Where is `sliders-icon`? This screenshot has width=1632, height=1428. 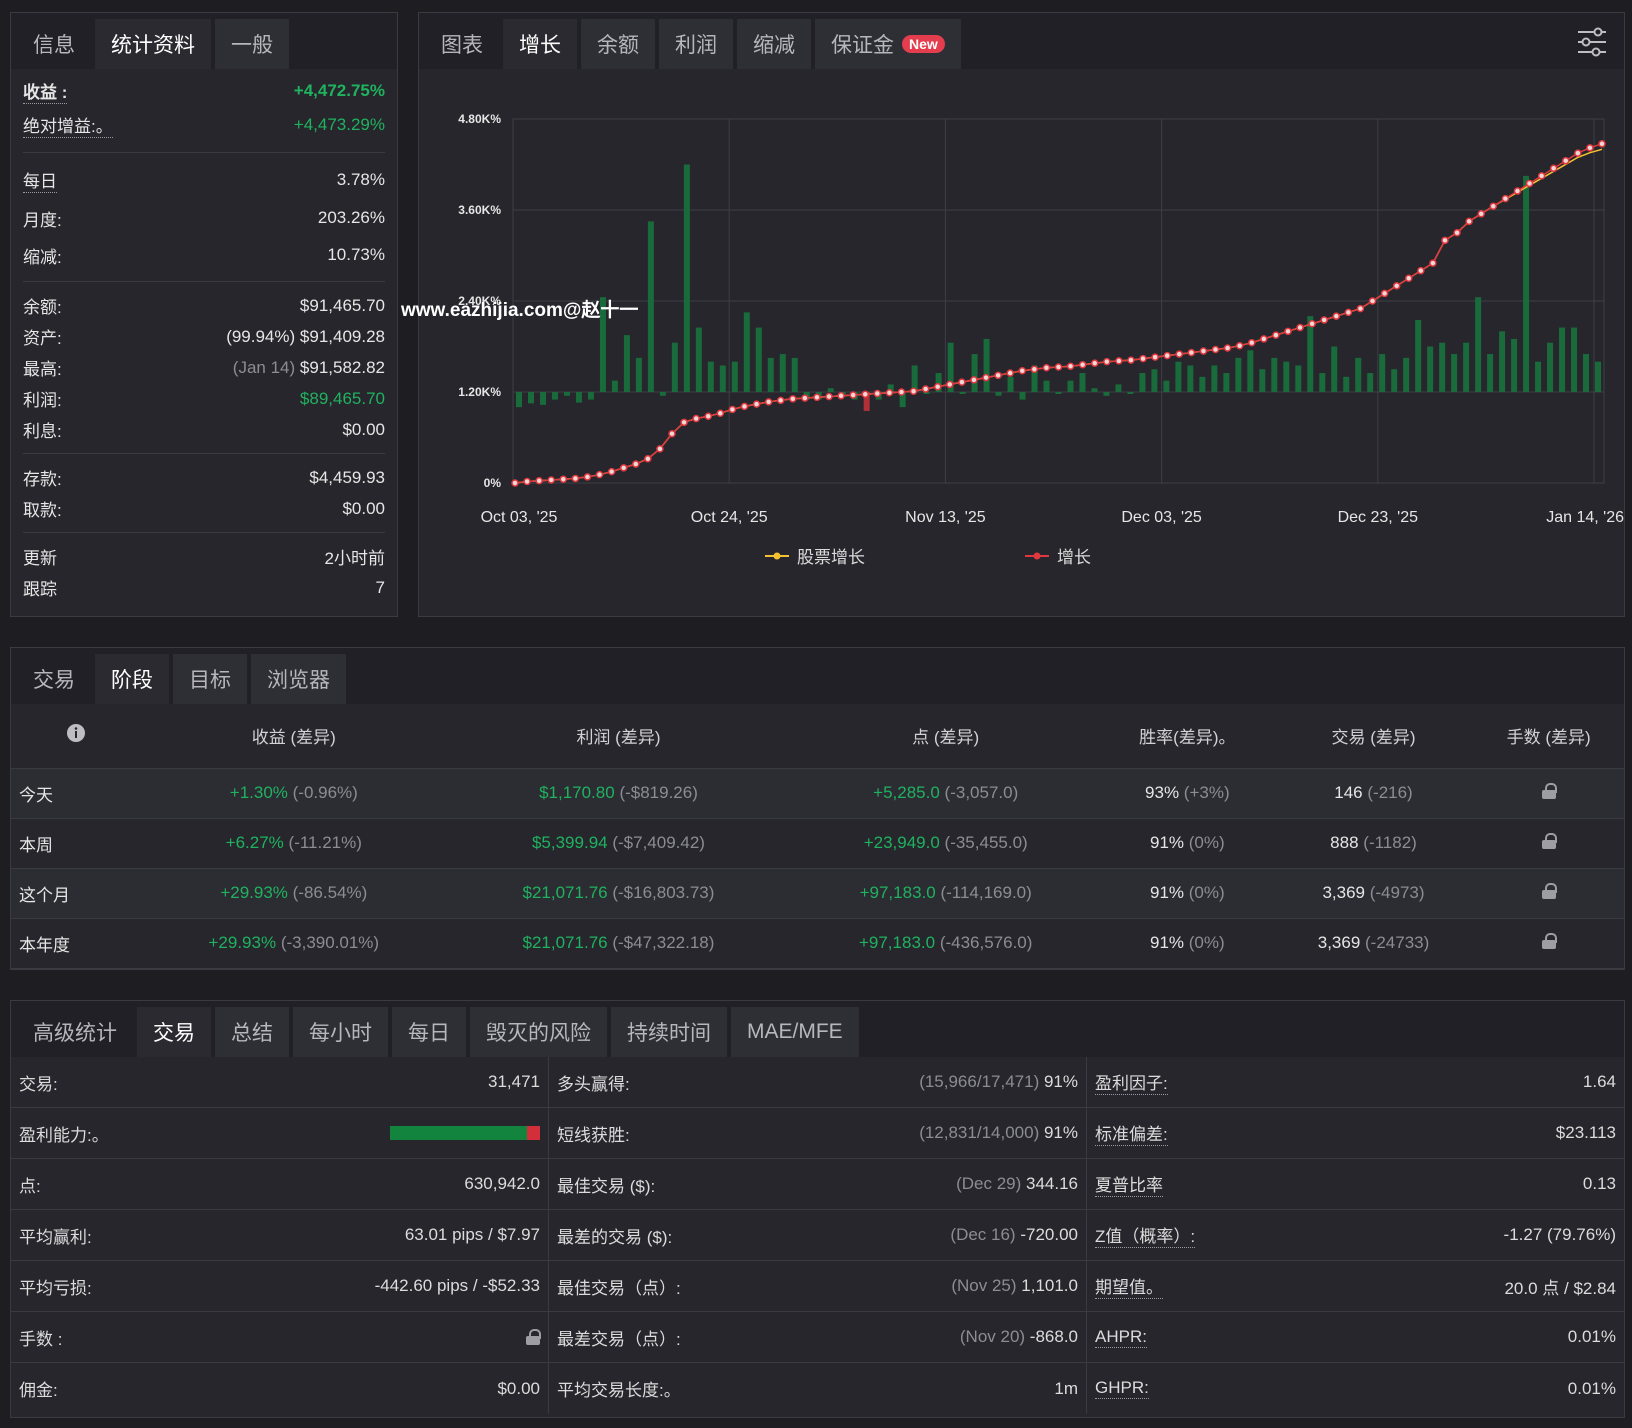 sliders-icon is located at coordinates (1592, 42).